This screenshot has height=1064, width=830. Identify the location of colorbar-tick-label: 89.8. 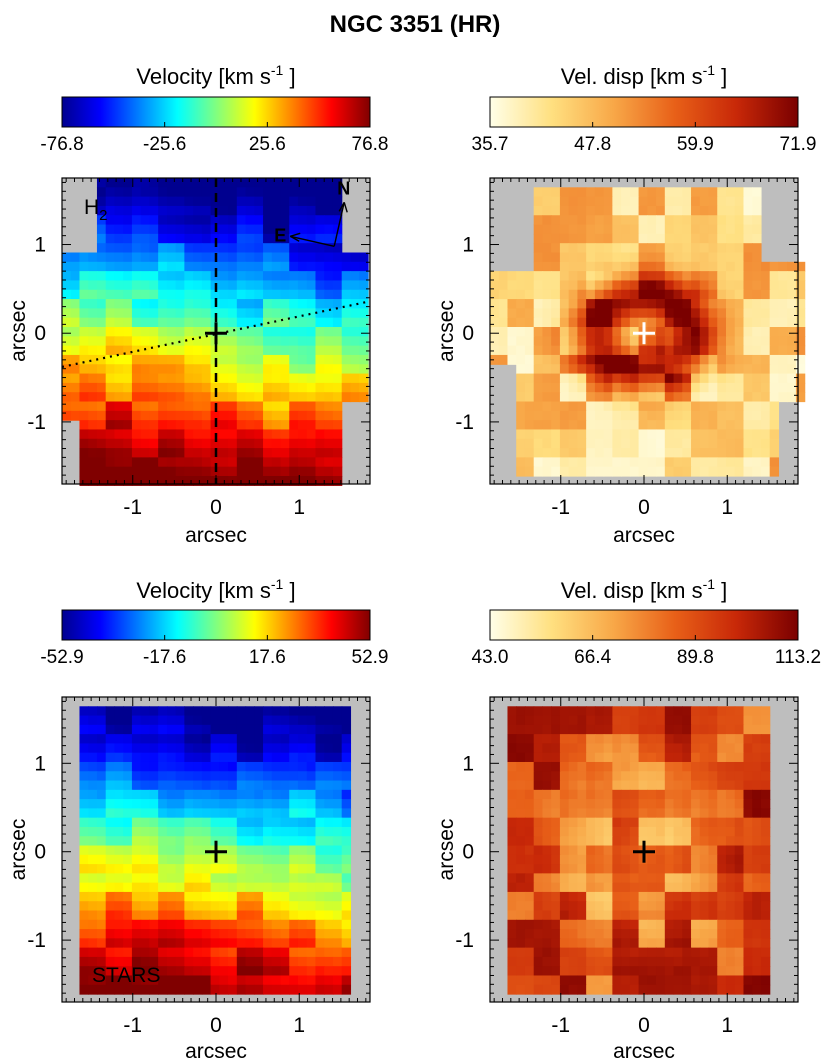
(695, 657).